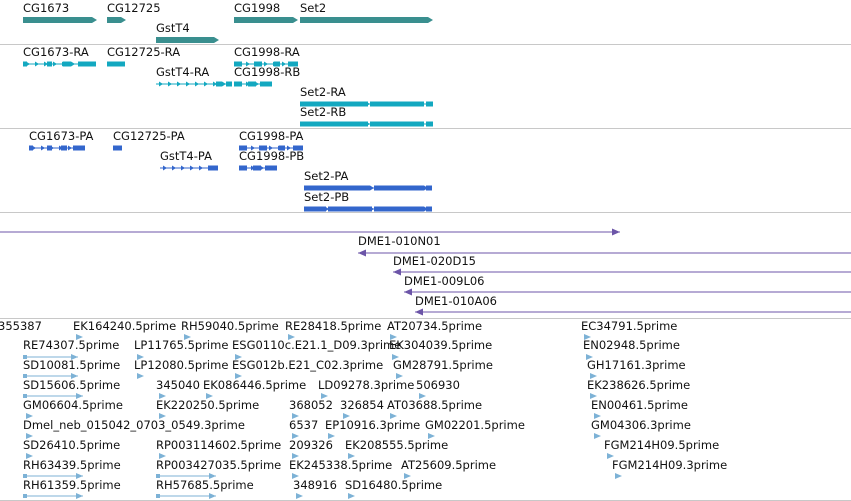  Describe the element at coordinates (622, 272) in the screenshot. I see `clone-dme1-020d15` at that location.